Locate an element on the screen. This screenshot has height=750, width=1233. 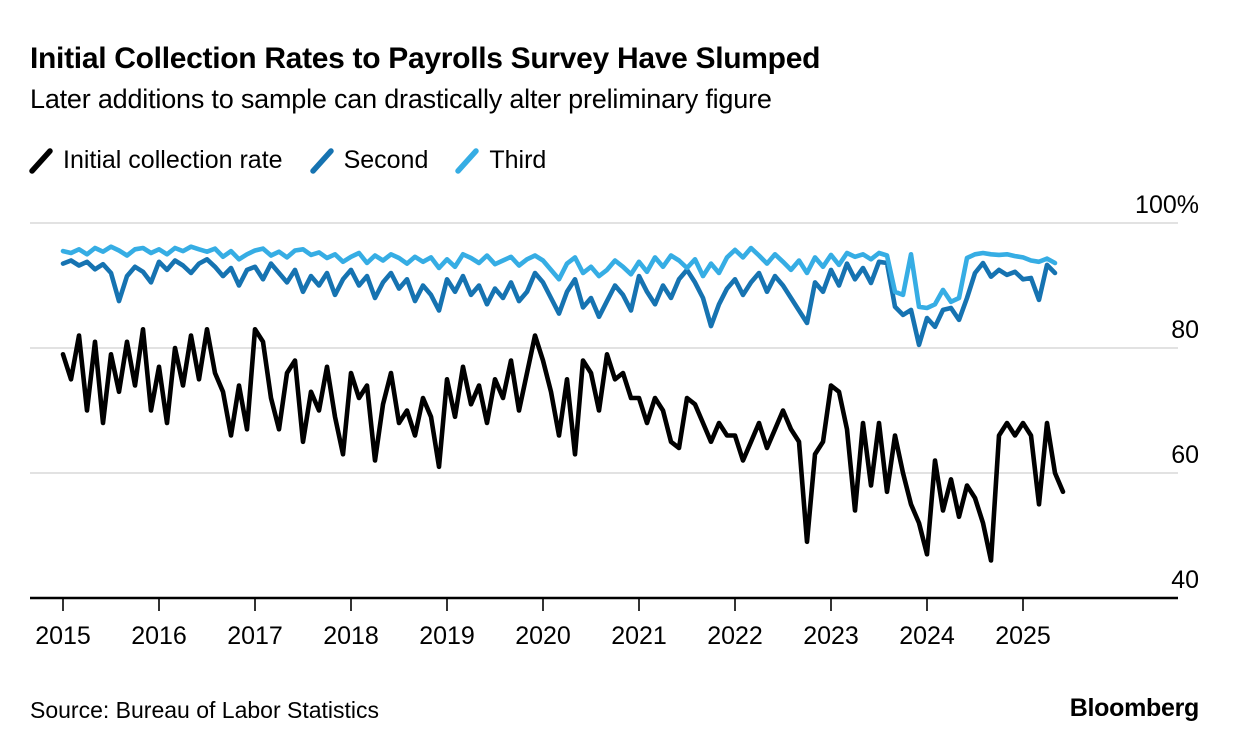
legend-label: Initial collection rate is located at coordinates (173, 160).